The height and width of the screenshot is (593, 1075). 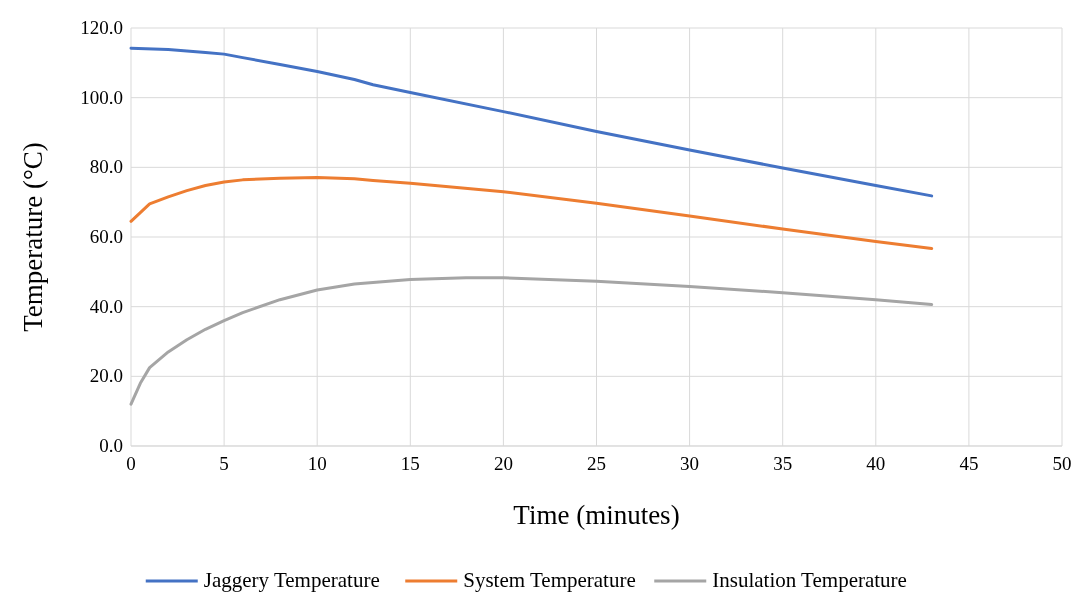 I want to click on x-tick-label: 10, so click(x=317, y=463).